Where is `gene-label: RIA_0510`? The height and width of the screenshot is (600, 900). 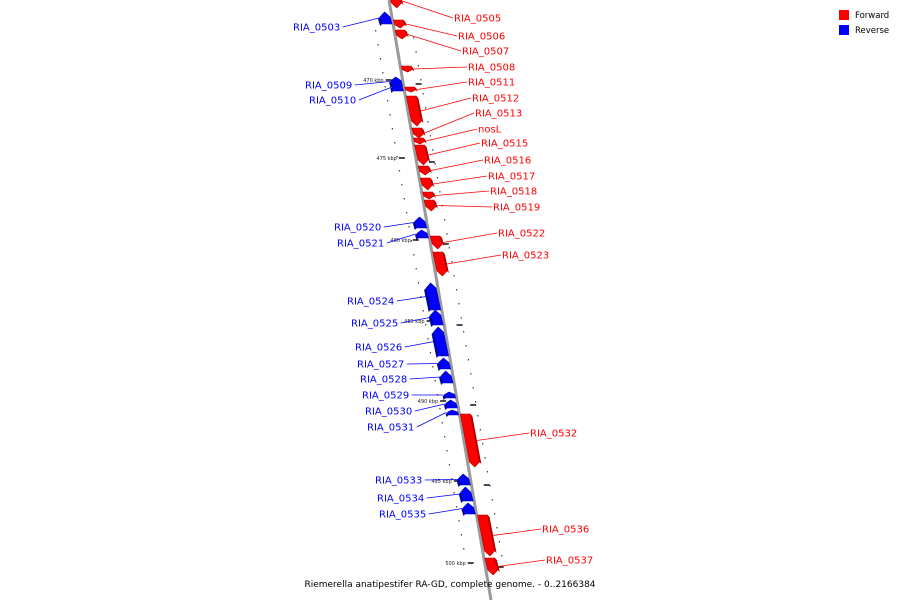 gene-label: RIA_0510 is located at coordinates (332, 101).